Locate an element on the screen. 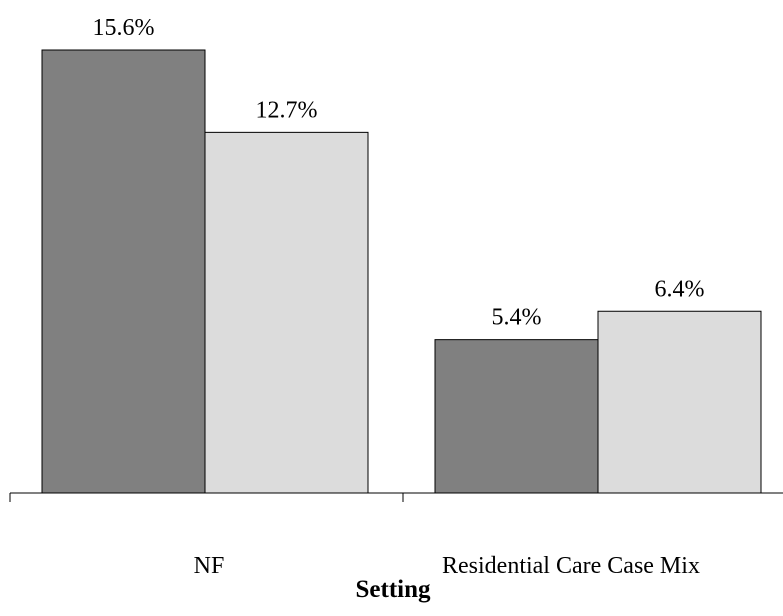  category-label-2: Residential Care Case Mix is located at coordinates (571, 566).